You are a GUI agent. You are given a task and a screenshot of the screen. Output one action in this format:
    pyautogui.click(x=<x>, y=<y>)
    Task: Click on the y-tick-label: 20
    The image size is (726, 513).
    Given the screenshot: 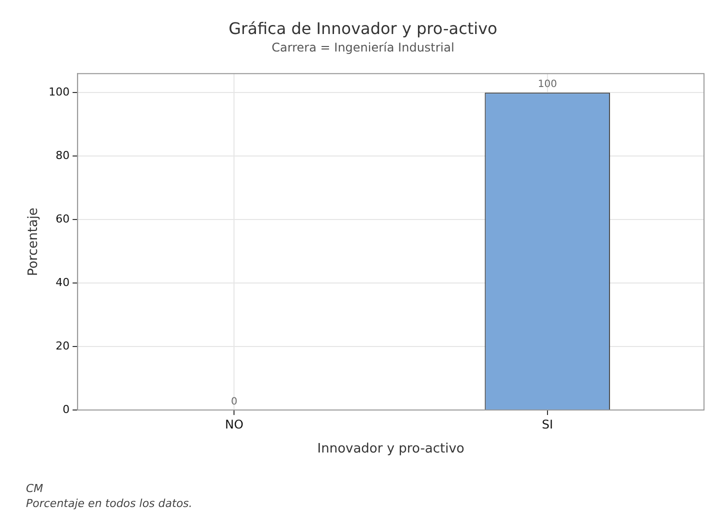 What is the action you would take?
    pyautogui.click(x=63, y=345)
    